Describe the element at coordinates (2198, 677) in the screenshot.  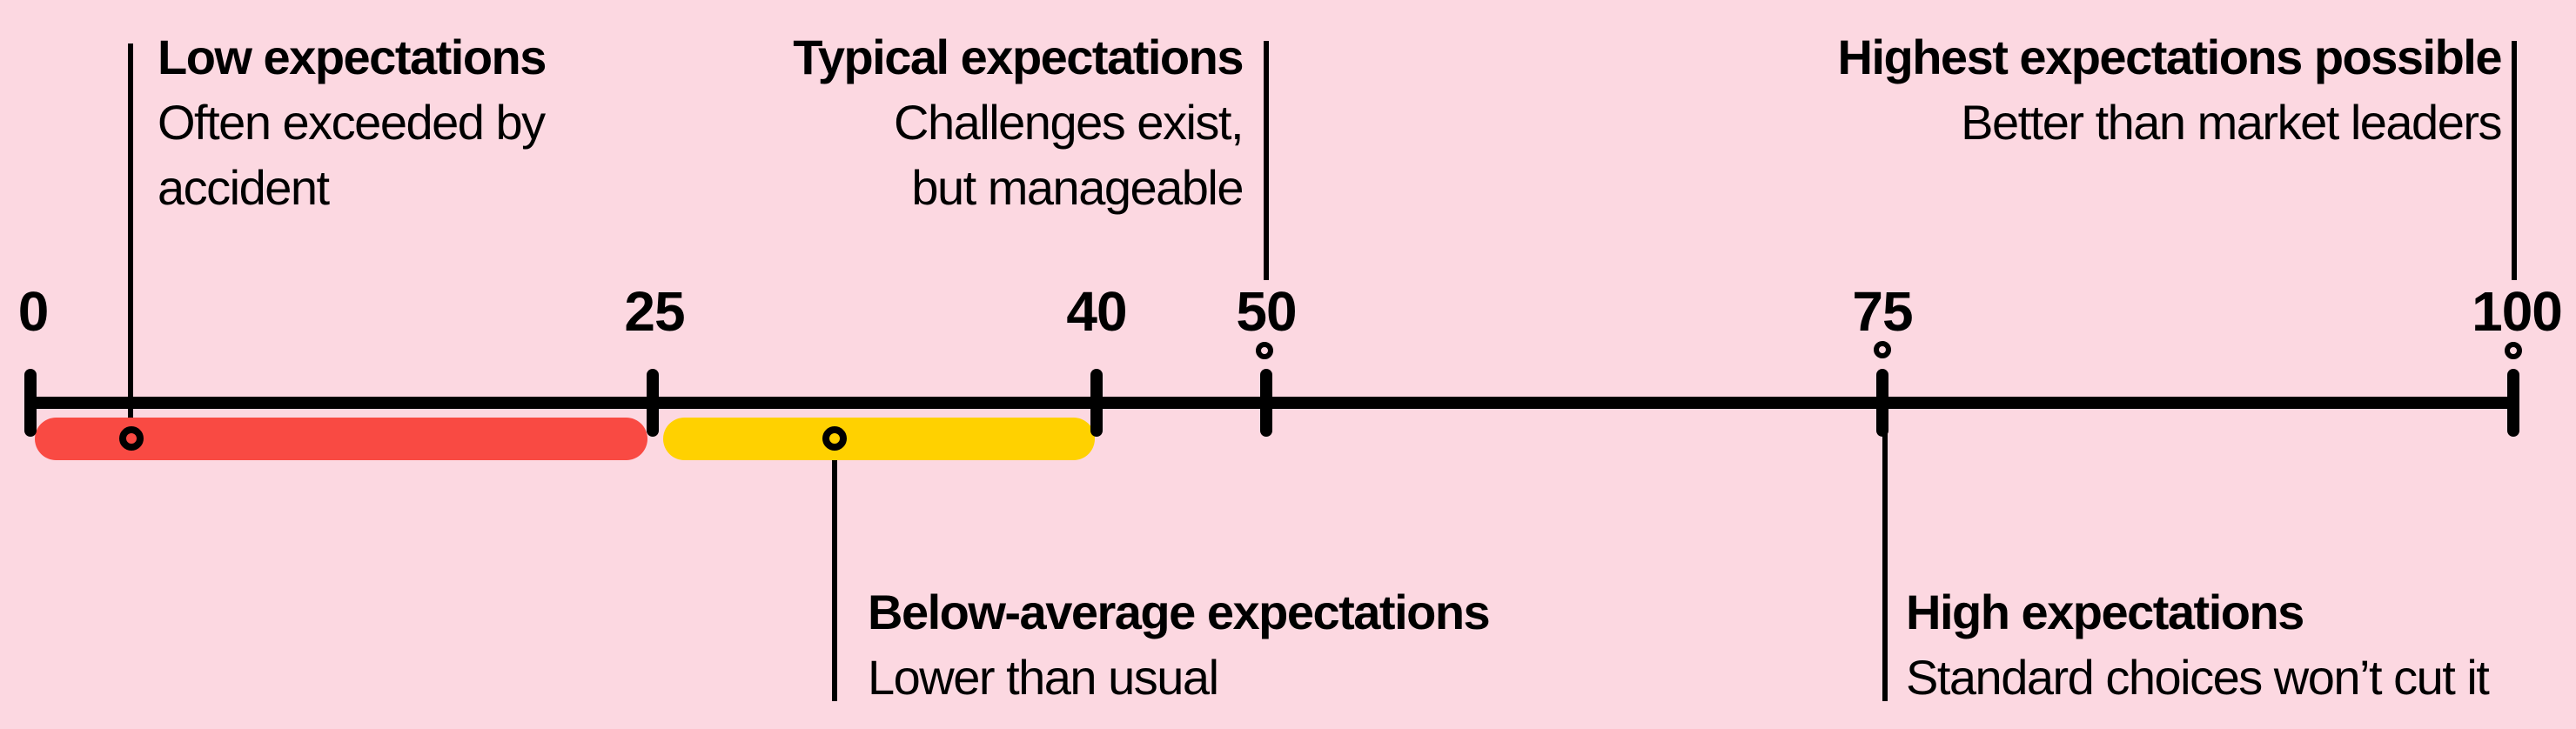
I see `annotation-text: Standard choices won’t cut it` at that location.